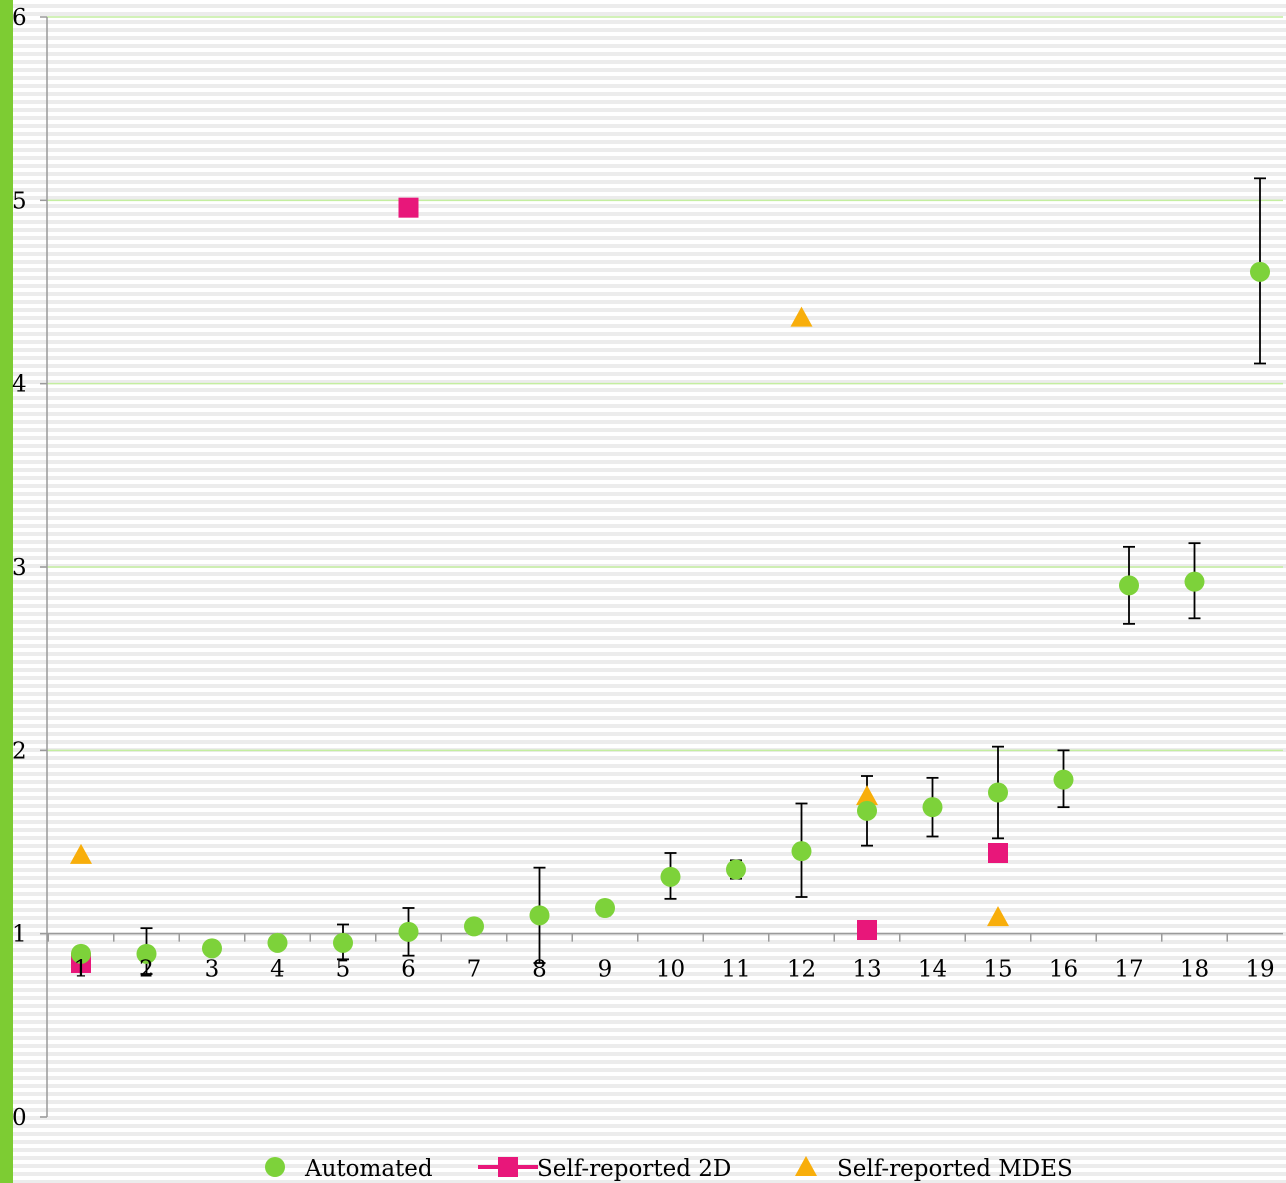  Describe the element at coordinates (19, 568) in the screenshot. I see `y-tick-label-3: 3` at that location.